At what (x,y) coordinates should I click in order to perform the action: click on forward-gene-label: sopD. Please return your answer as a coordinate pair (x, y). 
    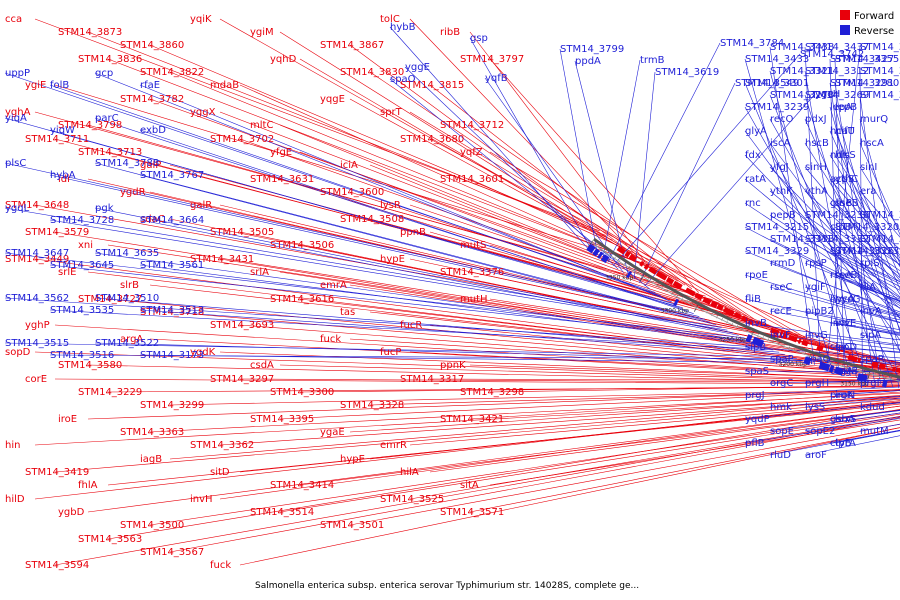
    Looking at the image, I should click on (18, 352).